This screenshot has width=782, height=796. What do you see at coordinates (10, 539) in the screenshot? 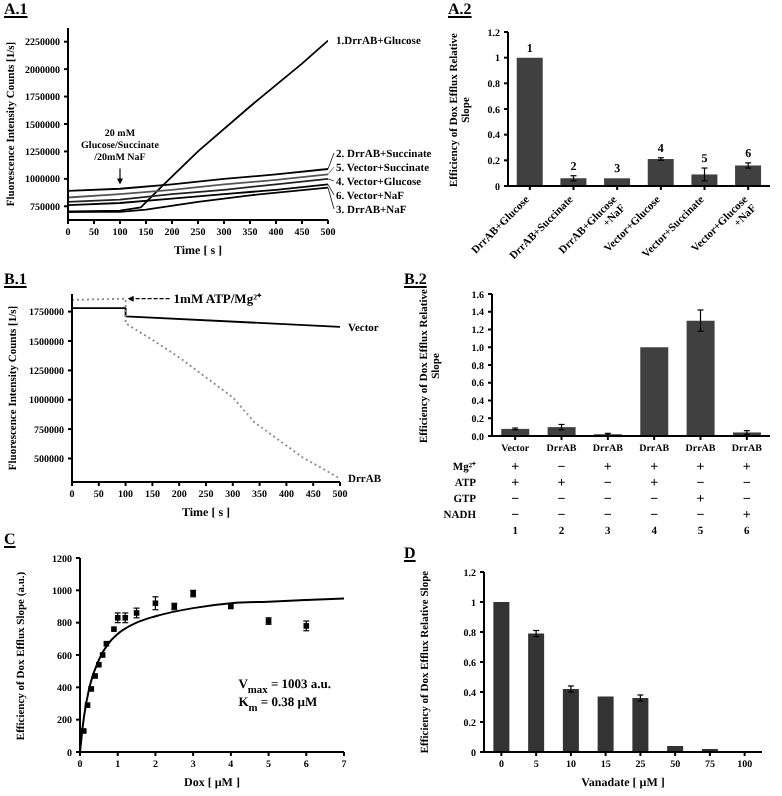
I see `chart-title: C` at bounding box center [10, 539].